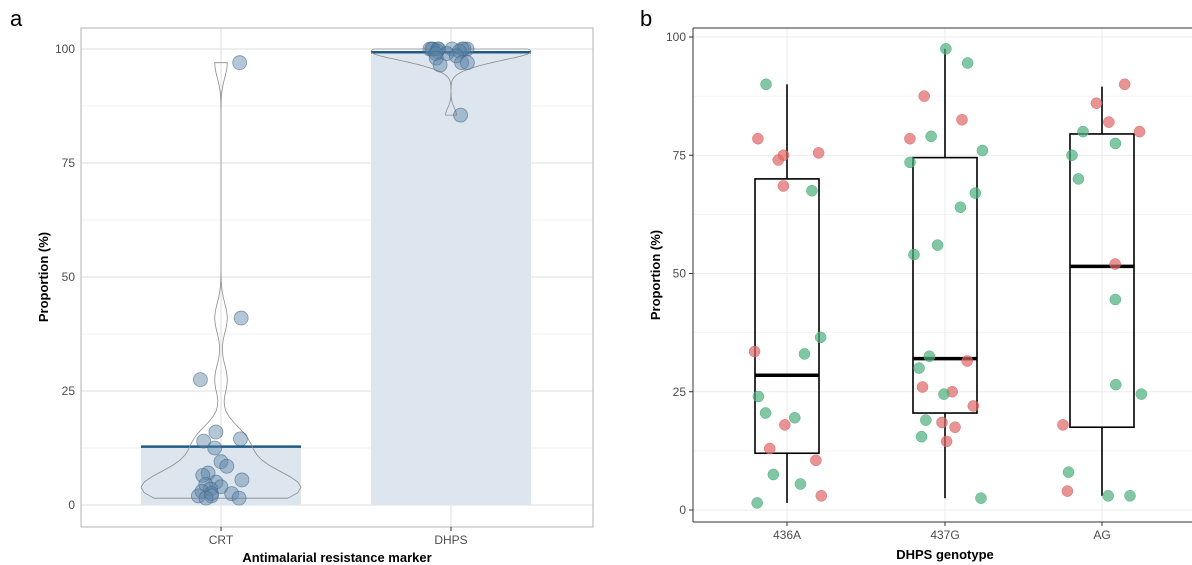  Describe the element at coordinates (16, 18) in the screenshot. I see `panel-a-label: a` at that location.